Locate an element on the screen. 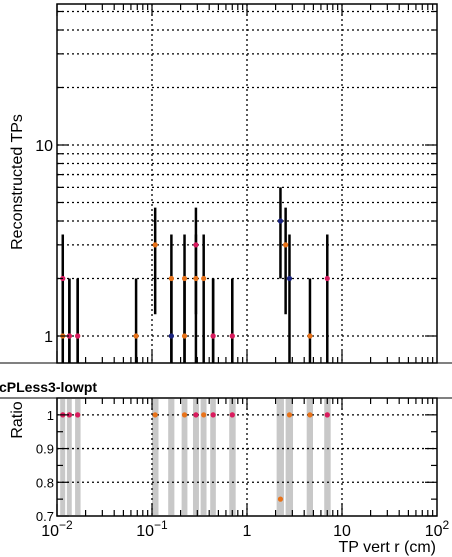  main-y-tick-label: 10 is located at coordinates (44, 146).